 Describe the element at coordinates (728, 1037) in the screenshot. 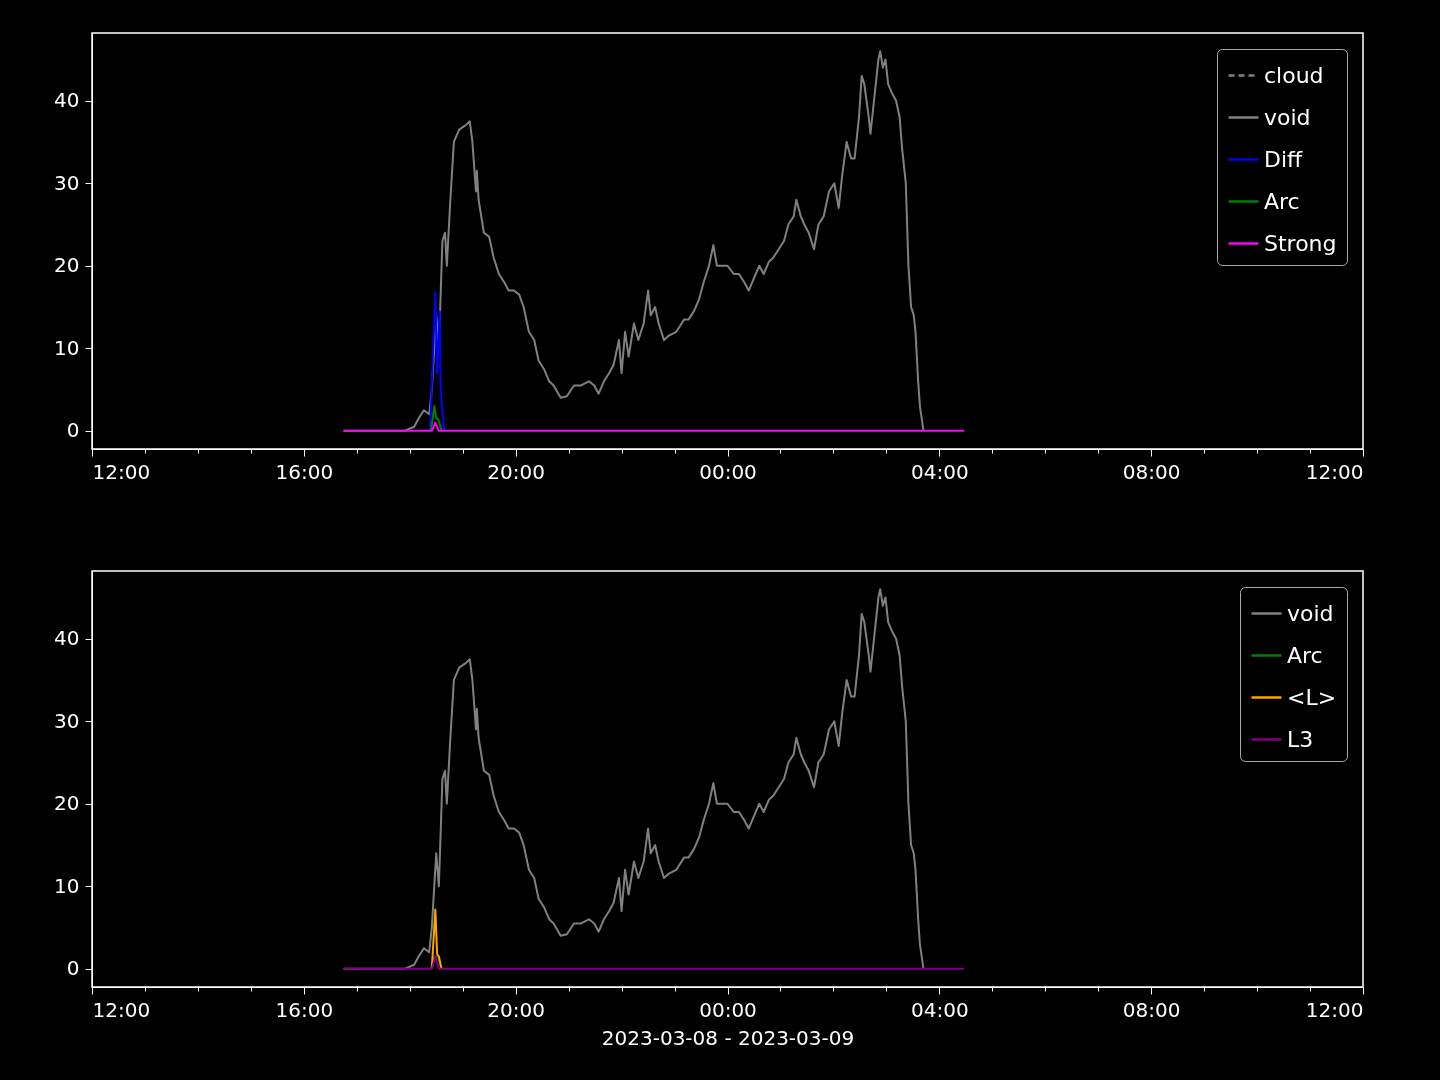

I see `x-axis-title: 2023-03-08 - 2023-03-09` at that location.